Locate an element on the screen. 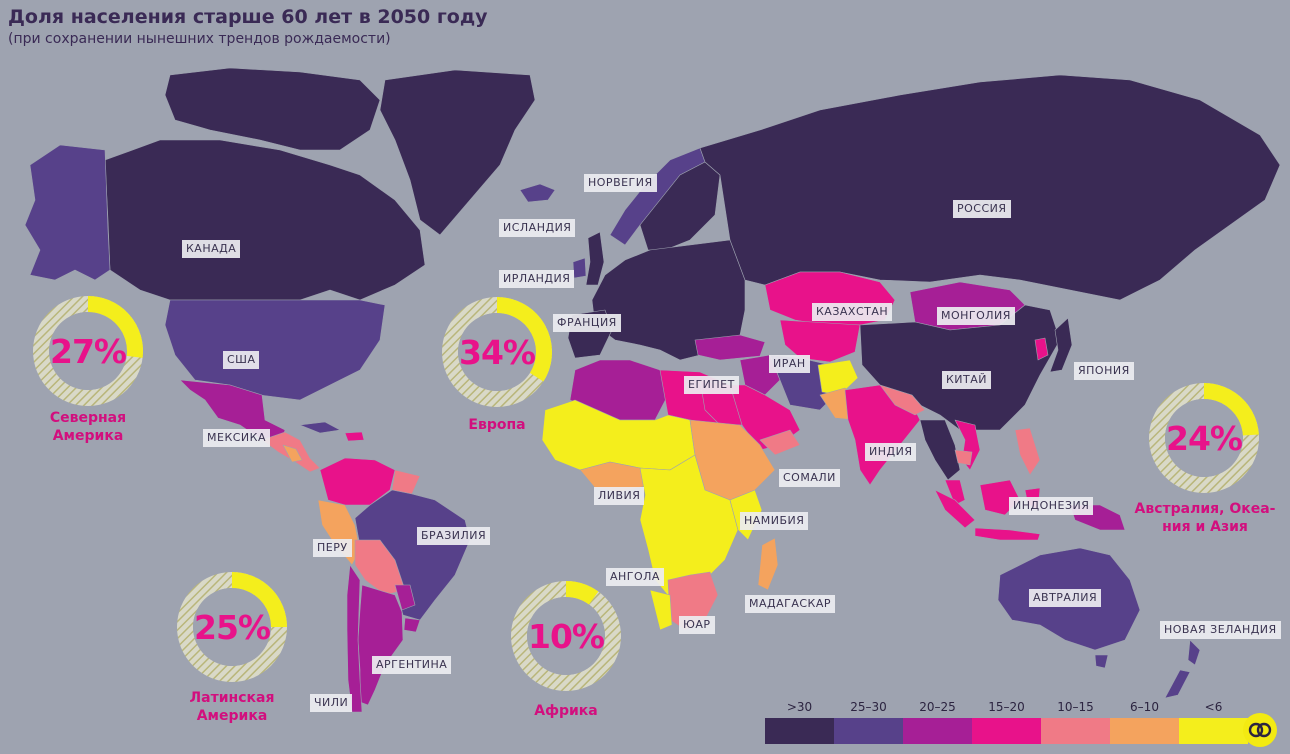 The image size is (1290, 754). ireland-shape is located at coordinates (579, 268).